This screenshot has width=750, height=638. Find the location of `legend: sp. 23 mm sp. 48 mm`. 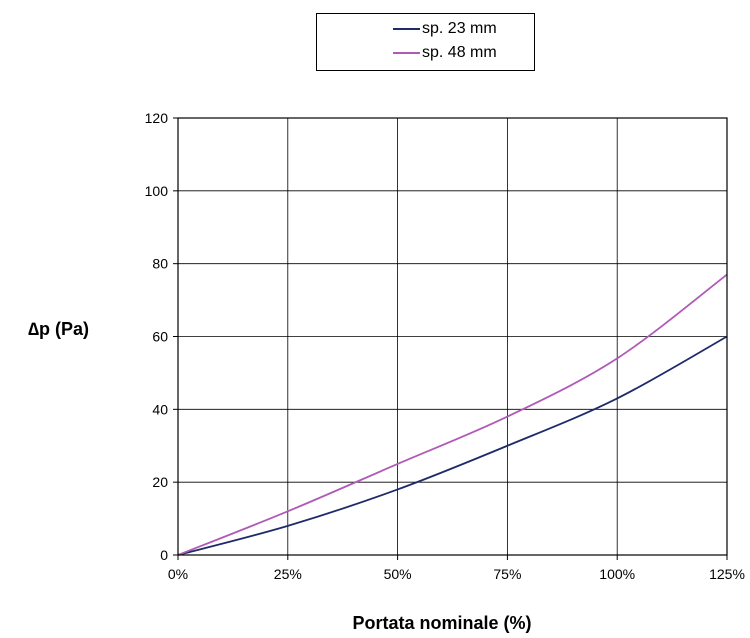

legend: sp. 23 mm sp. 48 mm is located at coordinates (425, 42).